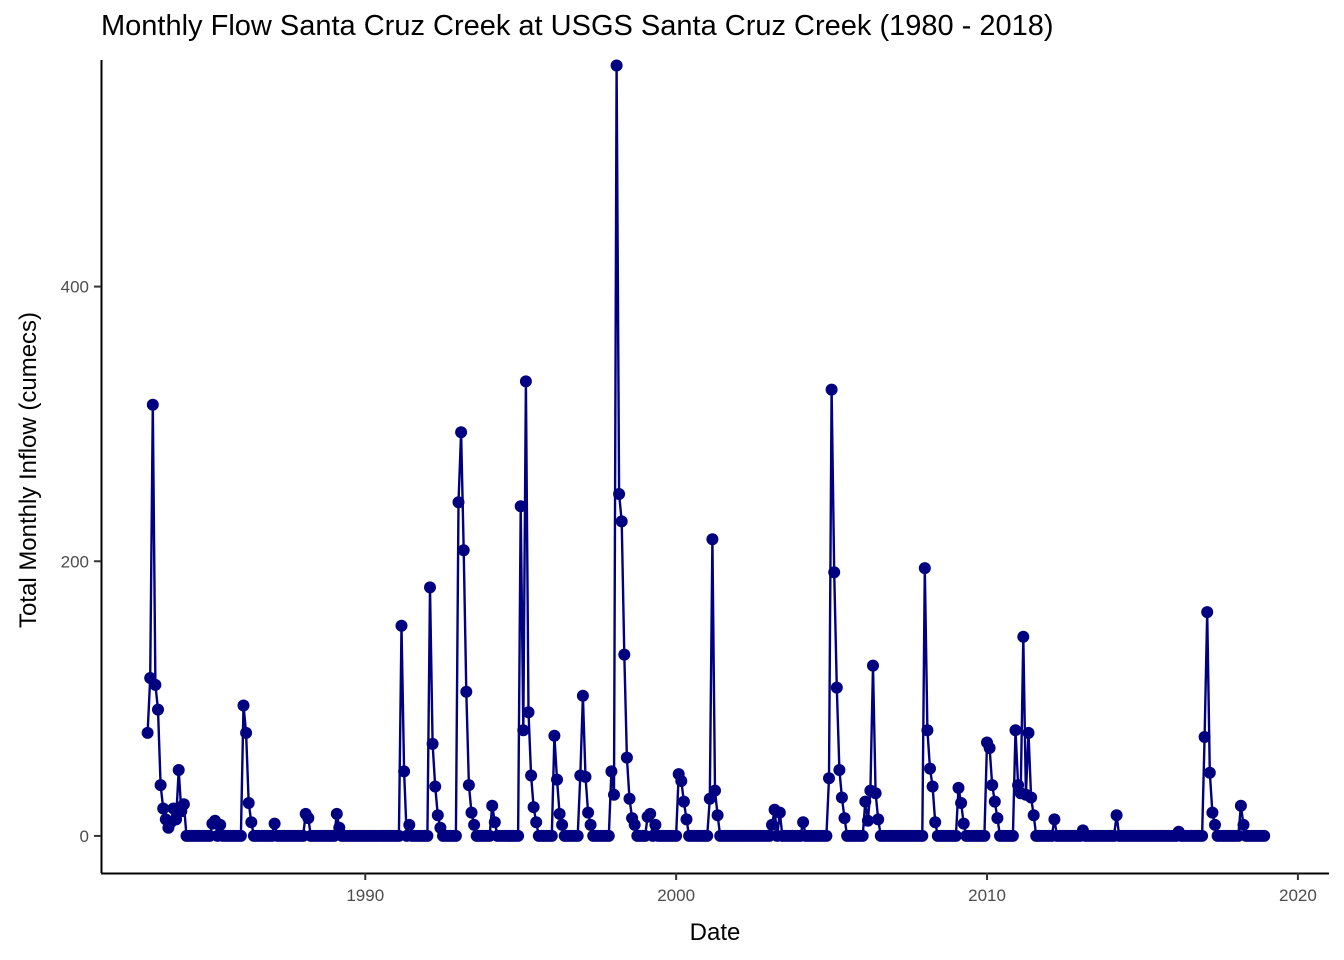 This screenshot has width=1344, height=960. I want to click on x-tick-label: 1990, so click(365, 895).